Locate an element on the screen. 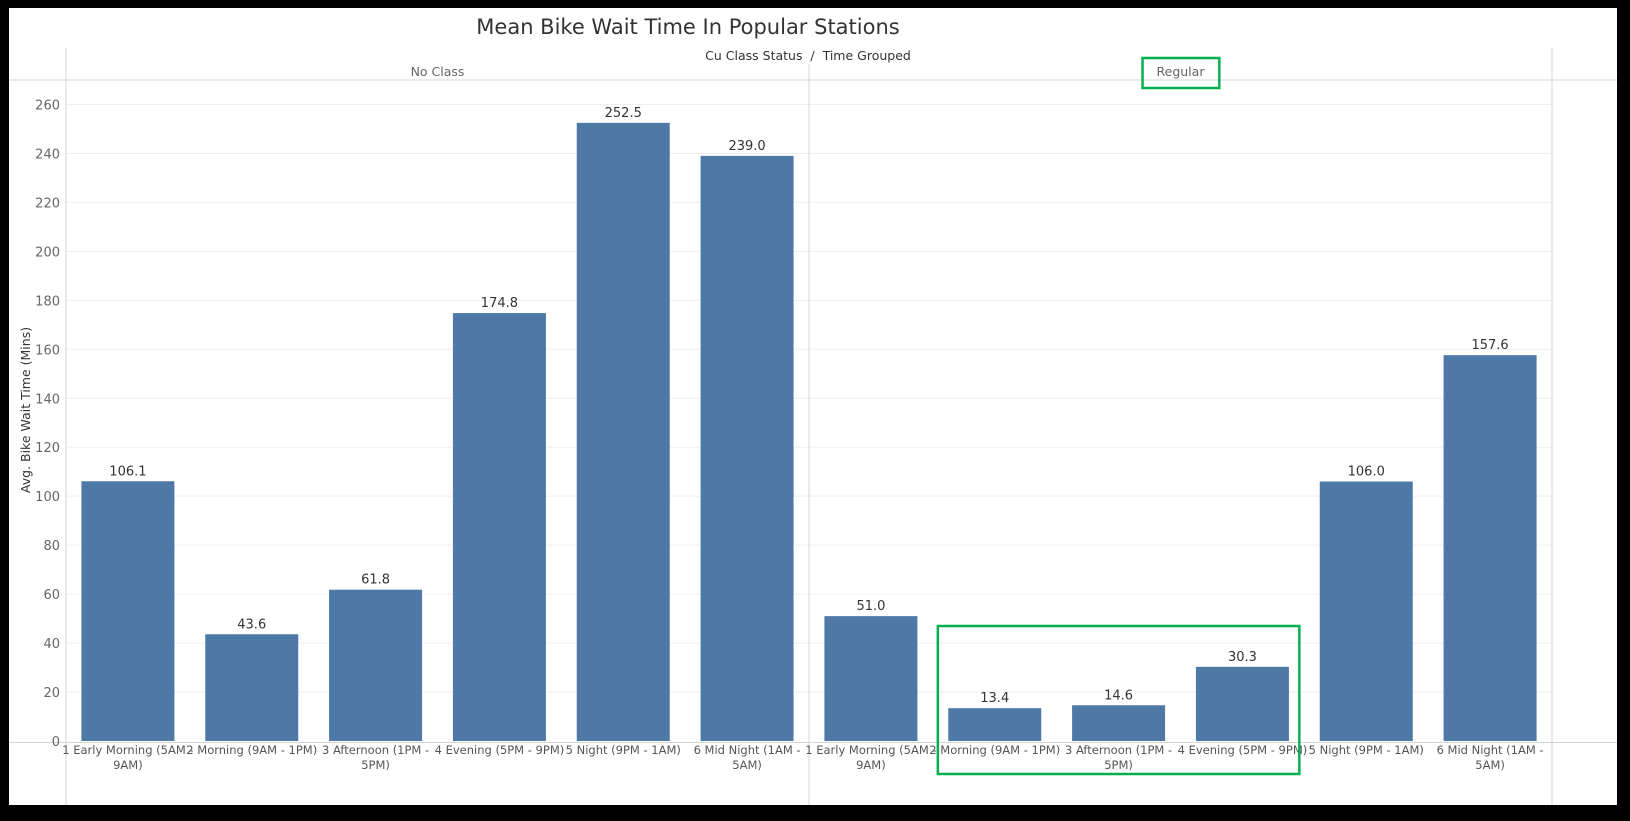 This screenshot has height=821, width=1630. bar-value-label: 13.4 is located at coordinates (994, 698).